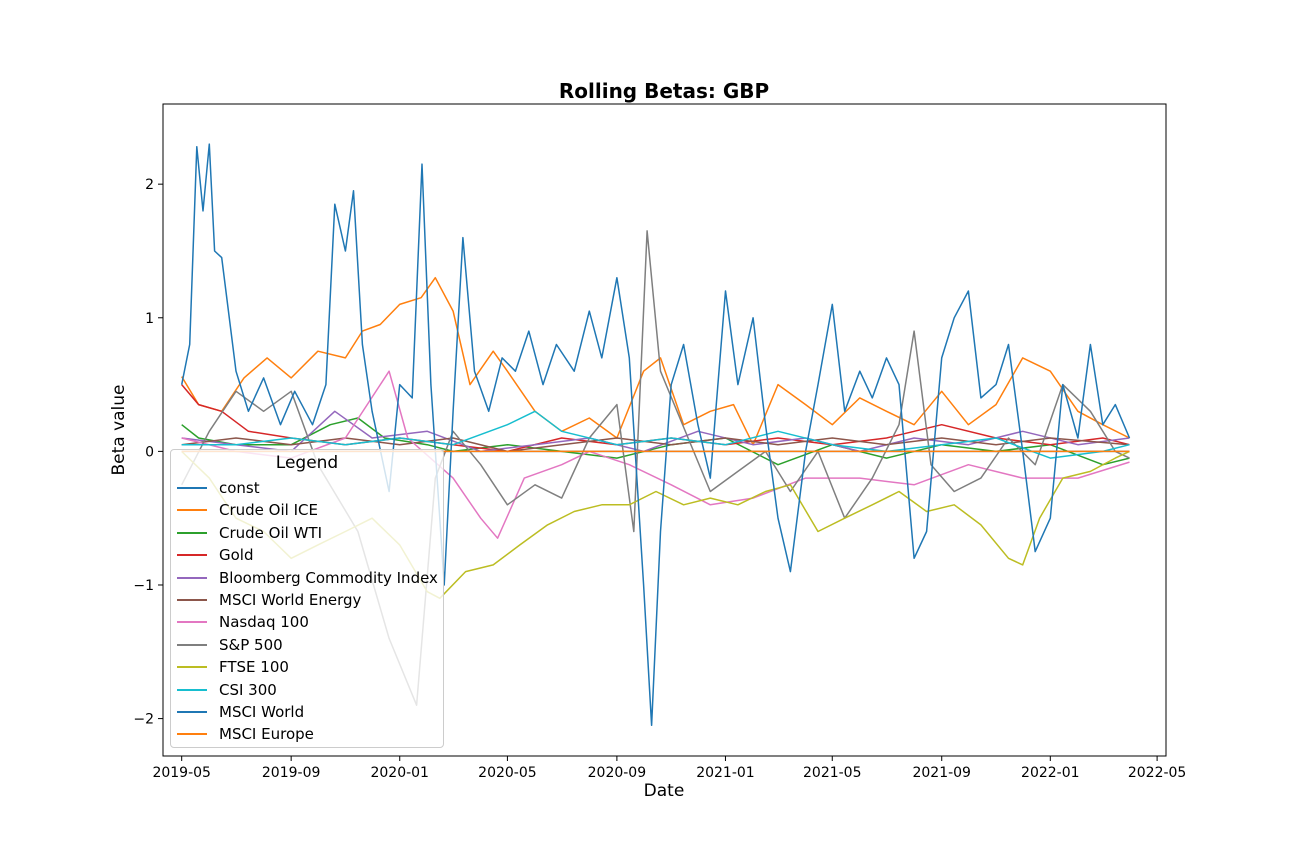  Describe the element at coordinates (143, 720) in the screenshot. I see `y-tick-label: −2` at that location.